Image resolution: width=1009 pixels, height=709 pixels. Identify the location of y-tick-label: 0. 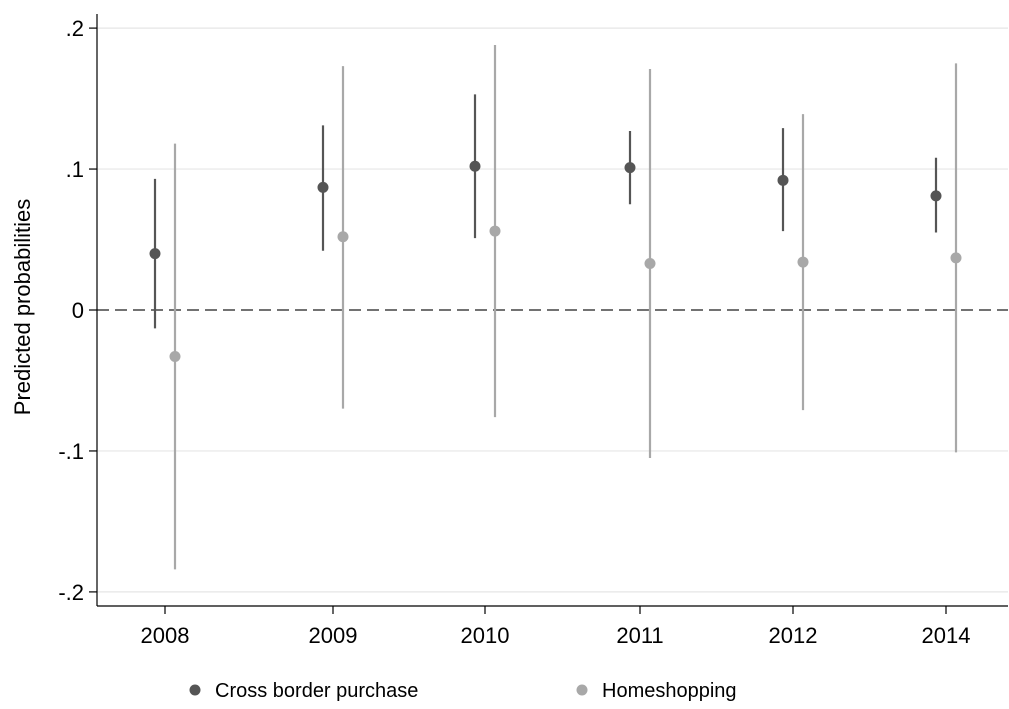
(78, 310).